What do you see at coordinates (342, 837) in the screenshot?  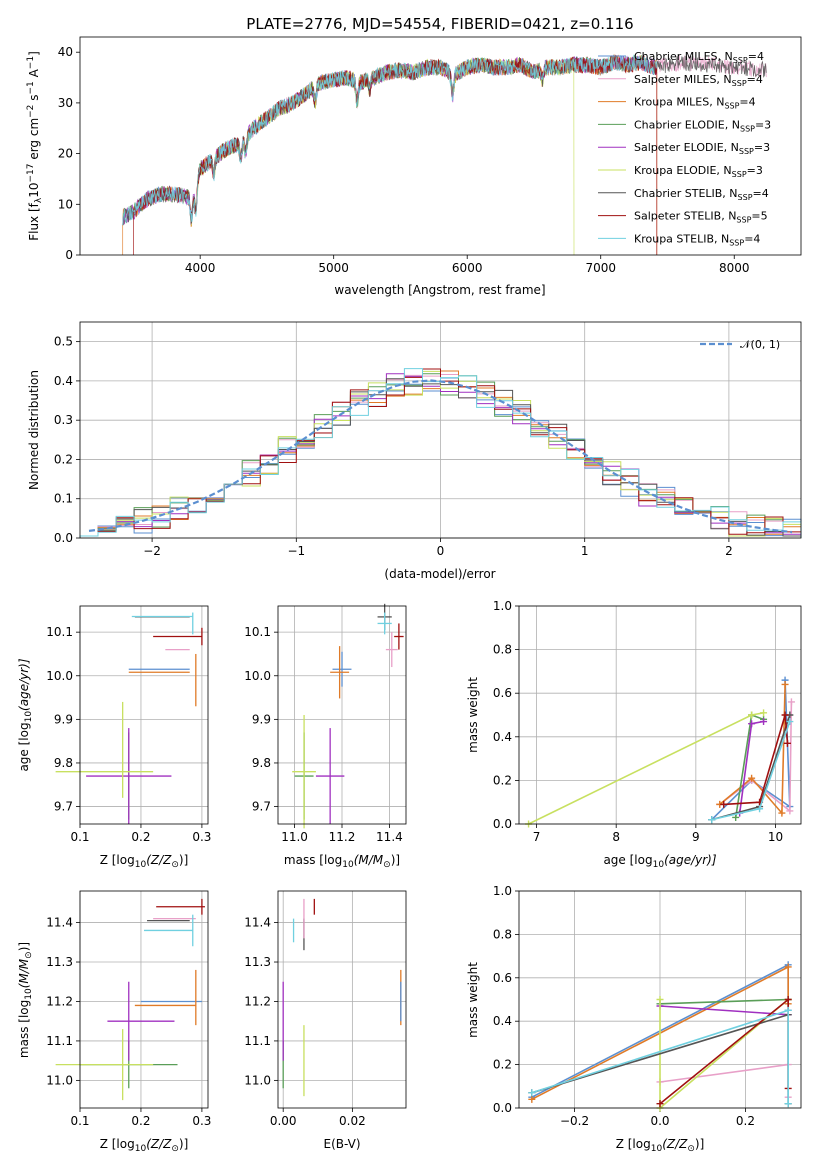 I see `x-tick-label: 11.2` at bounding box center [342, 837].